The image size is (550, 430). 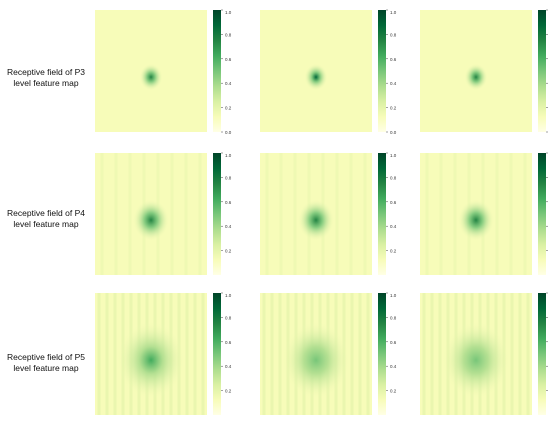 I want to click on row-label-p3: Receptive field of P3 level feature map, so click(x=46, y=77).